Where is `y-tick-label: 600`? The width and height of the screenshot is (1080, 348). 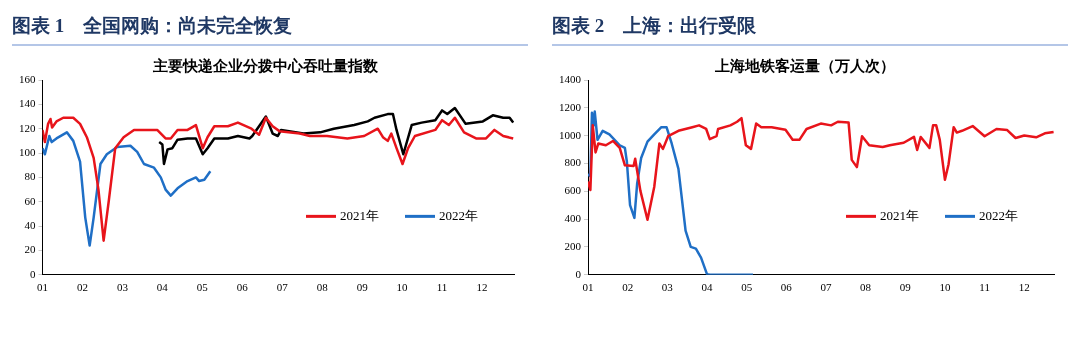 y-tick-label: 600 is located at coordinates (573, 190).